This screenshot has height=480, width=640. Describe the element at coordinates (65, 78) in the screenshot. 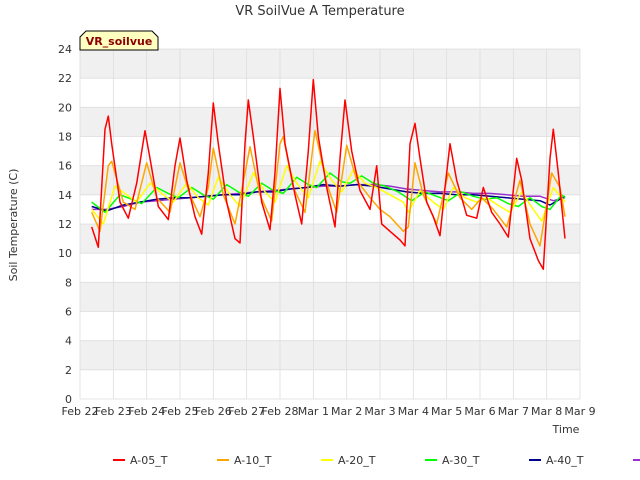

I see `y-tick-label: 22` at that location.